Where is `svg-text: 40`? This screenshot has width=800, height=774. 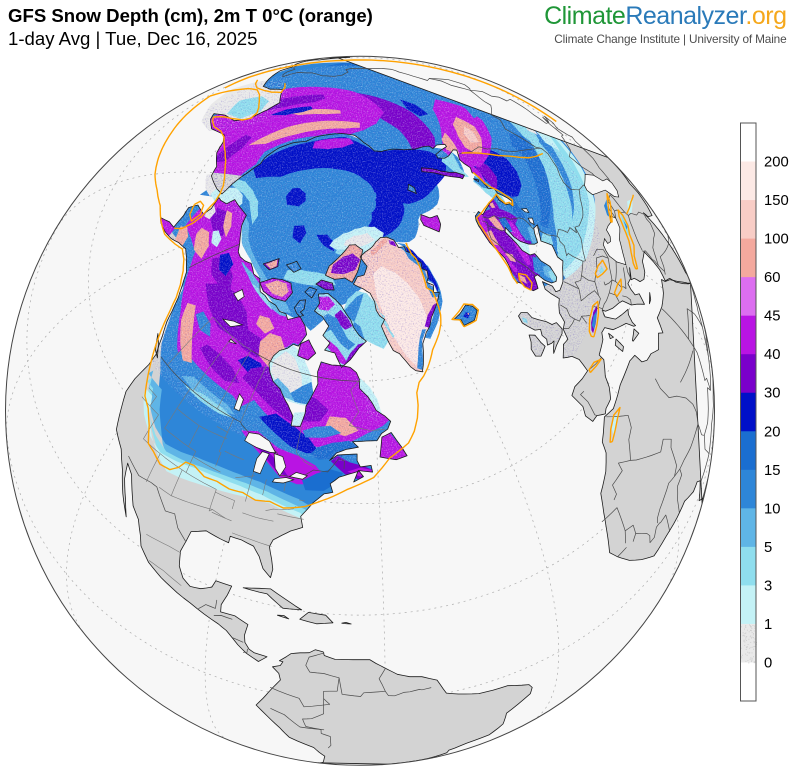
svg-text: 40 is located at coordinates (772, 355).